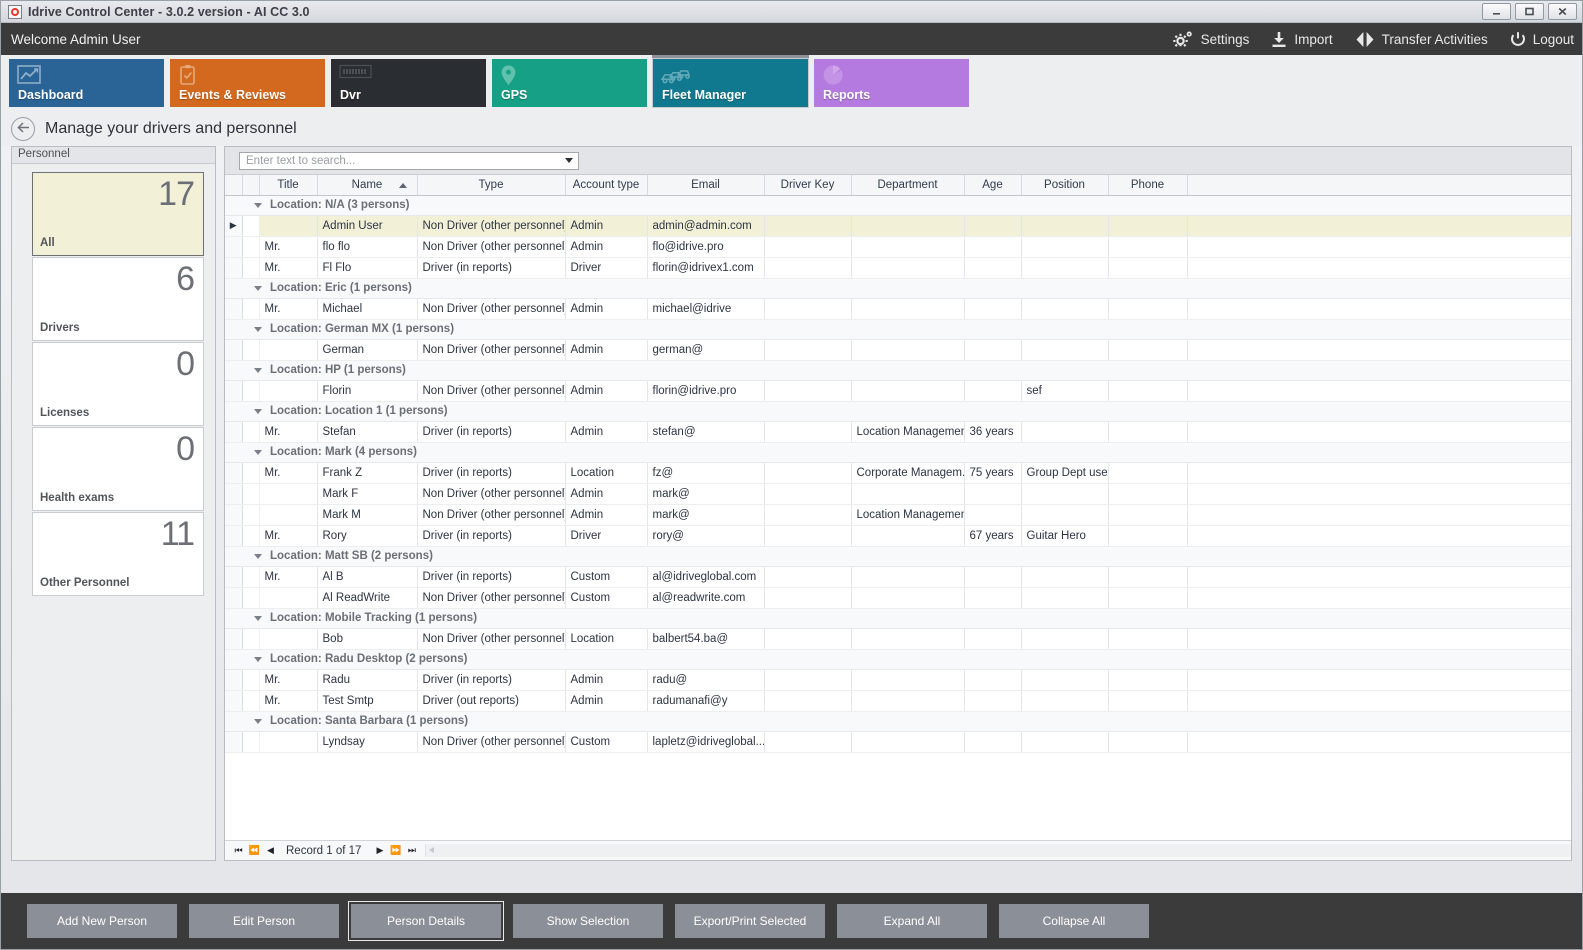  I want to click on pager-next-button: ▶, so click(379, 850).